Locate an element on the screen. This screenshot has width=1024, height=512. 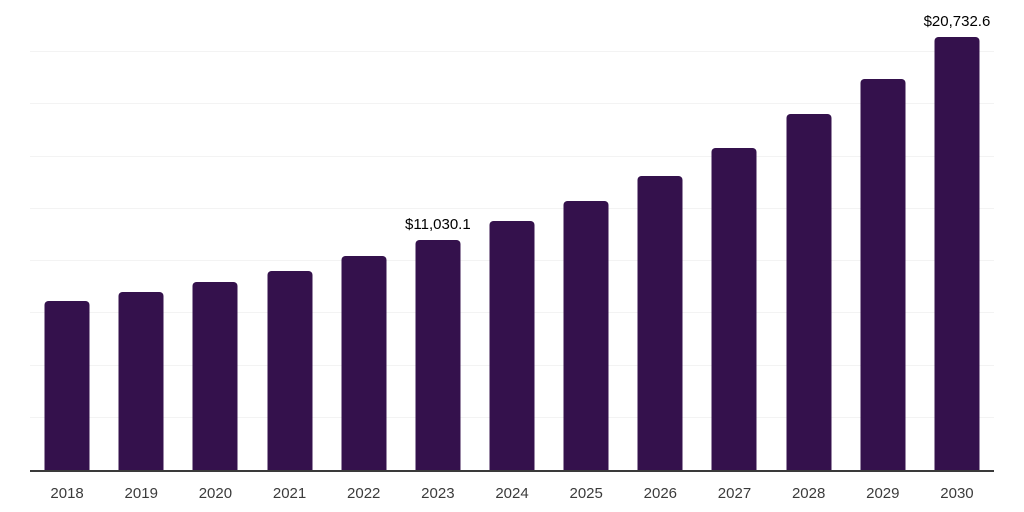
x-tick-label-2023: 2023 is located at coordinates (438, 493).